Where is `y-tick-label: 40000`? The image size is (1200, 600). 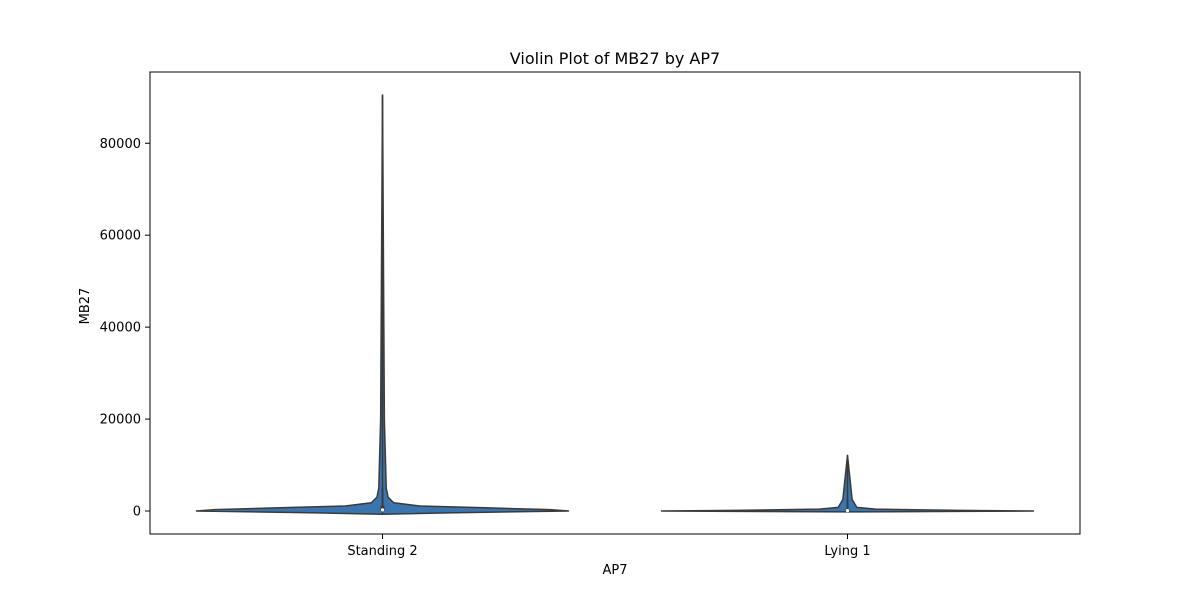
y-tick-label: 40000 is located at coordinates (120, 328).